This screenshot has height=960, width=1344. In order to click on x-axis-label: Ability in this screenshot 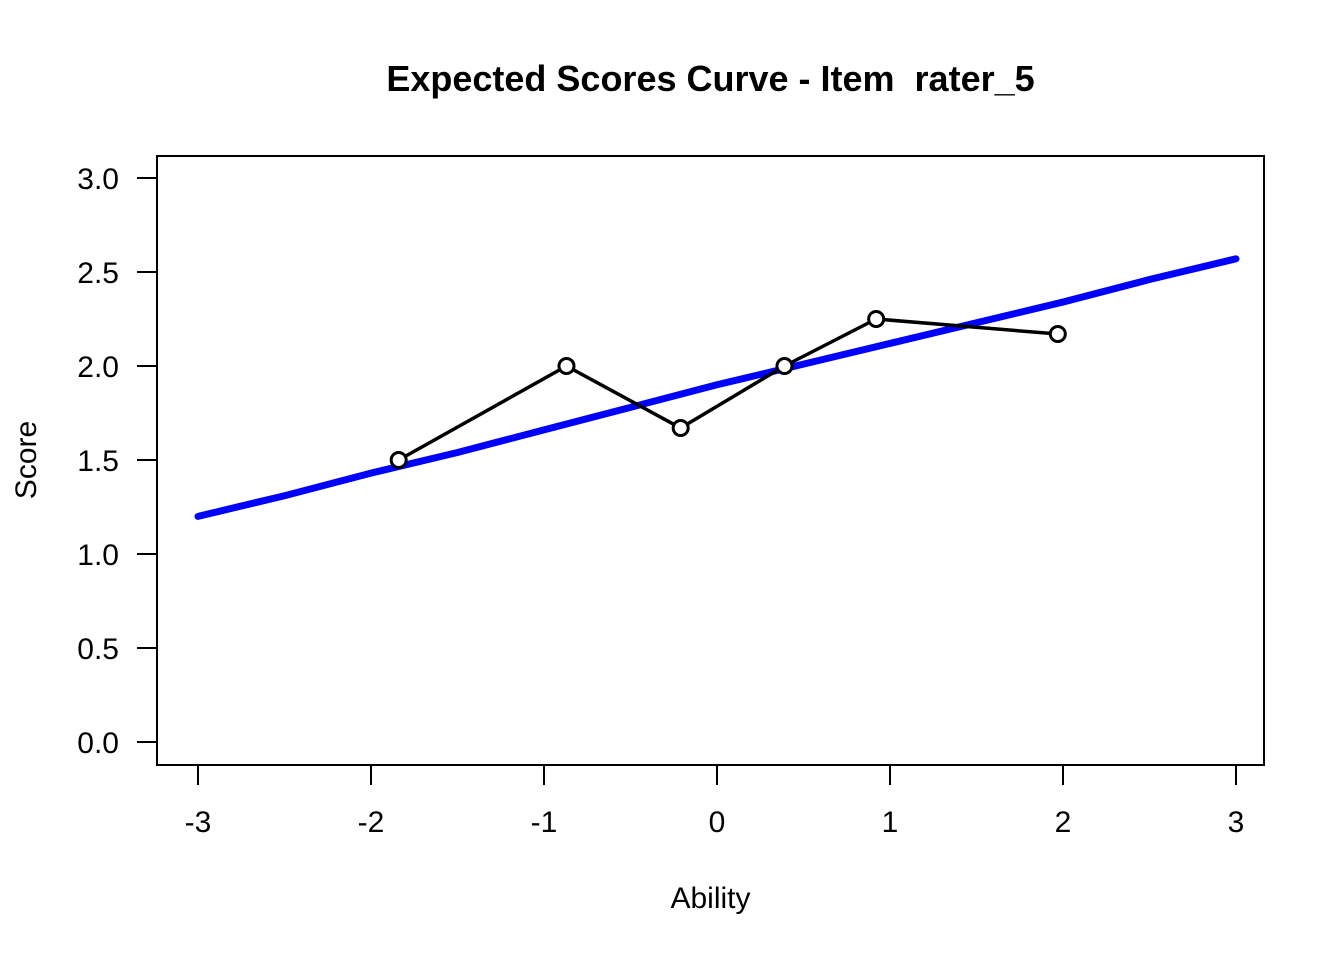, I will do `click(710, 898)`.